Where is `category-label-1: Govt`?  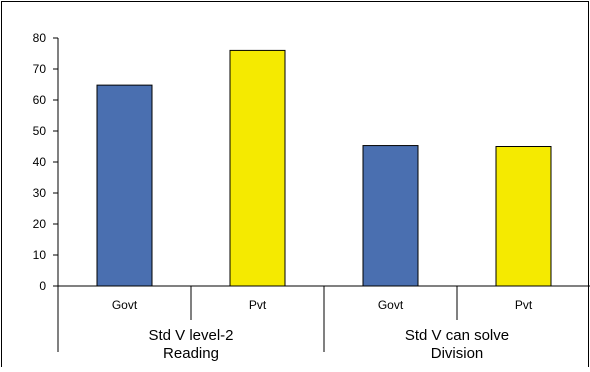 category-label-1: Govt is located at coordinates (125, 305).